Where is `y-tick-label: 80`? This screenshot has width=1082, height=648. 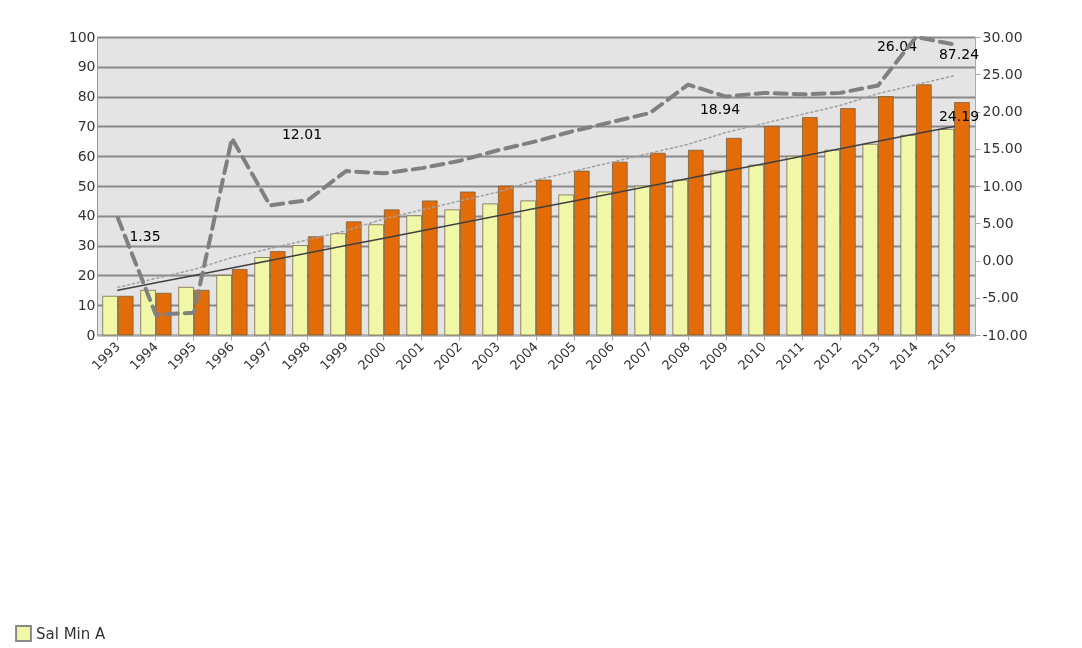
y-tick-label: 80 is located at coordinates (86, 96).